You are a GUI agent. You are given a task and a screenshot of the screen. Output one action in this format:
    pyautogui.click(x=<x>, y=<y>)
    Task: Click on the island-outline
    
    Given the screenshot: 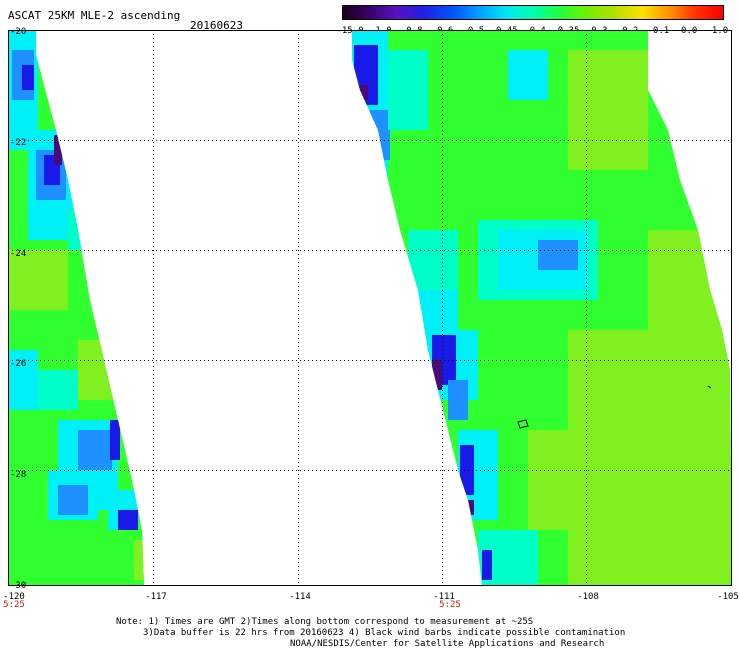 What is the action you would take?
    pyautogui.click(x=523, y=424)
    